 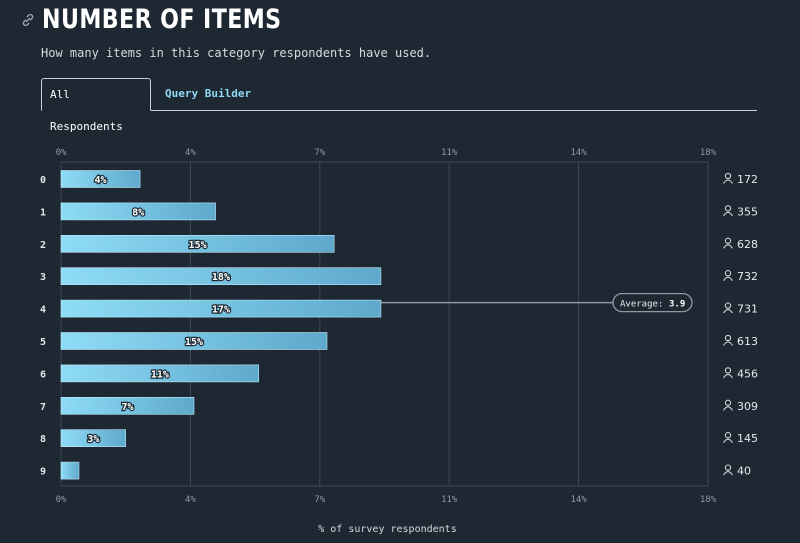 What do you see at coordinates (190, 153) in the screenshot?
I see `x-tick-label-top: 4%` at bounding box center [190, 153].